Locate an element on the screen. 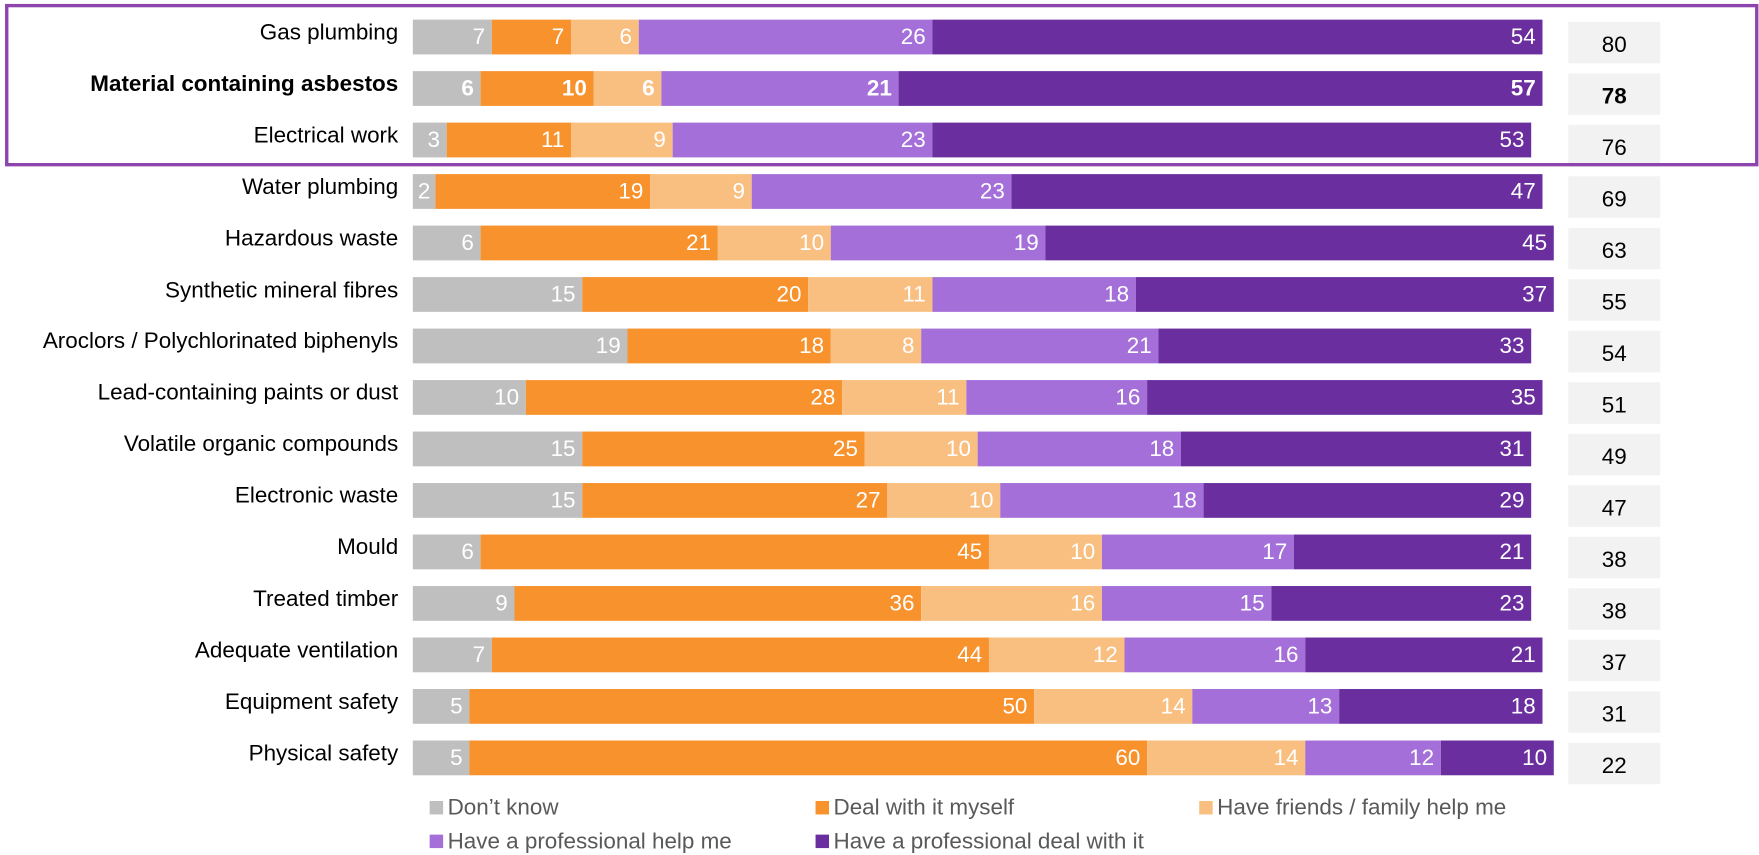  legend-label: Have a professional deal with it is located at coordinates (989, 840).